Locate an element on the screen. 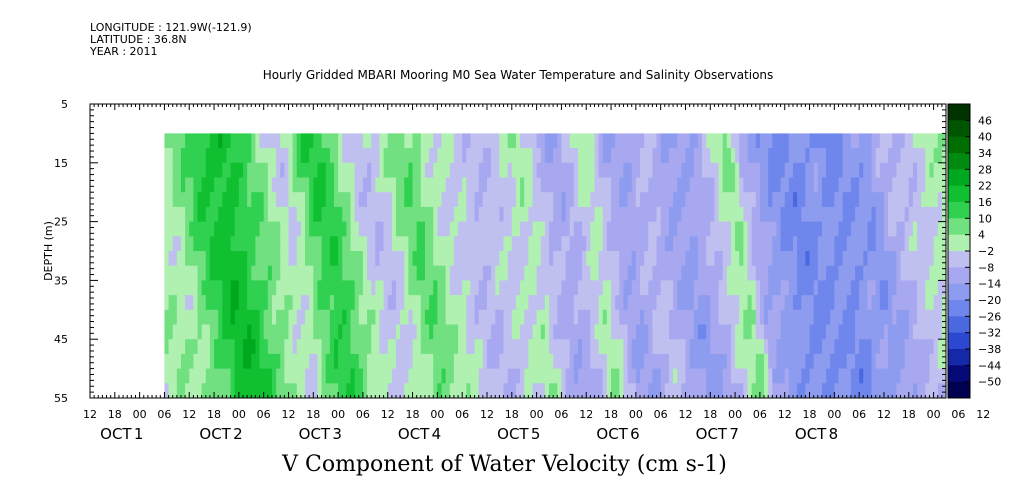 The image size is (1009, 504). day-number-label: 4 is located at coordinates (437, 434).